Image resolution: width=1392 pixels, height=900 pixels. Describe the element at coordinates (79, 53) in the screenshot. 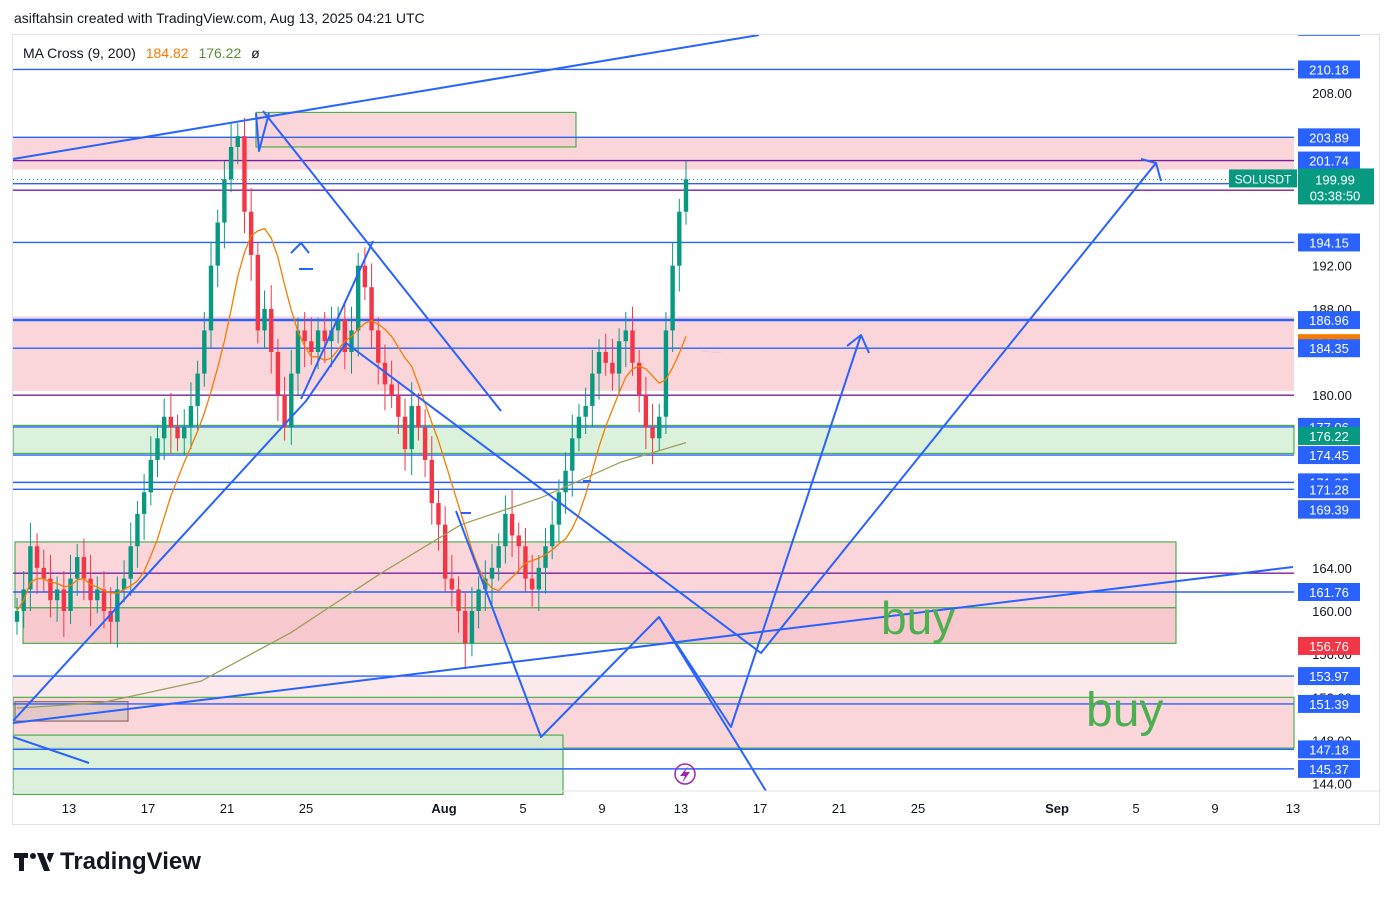

I see `indicator-name: MA Cross (9, 200)` at that location.